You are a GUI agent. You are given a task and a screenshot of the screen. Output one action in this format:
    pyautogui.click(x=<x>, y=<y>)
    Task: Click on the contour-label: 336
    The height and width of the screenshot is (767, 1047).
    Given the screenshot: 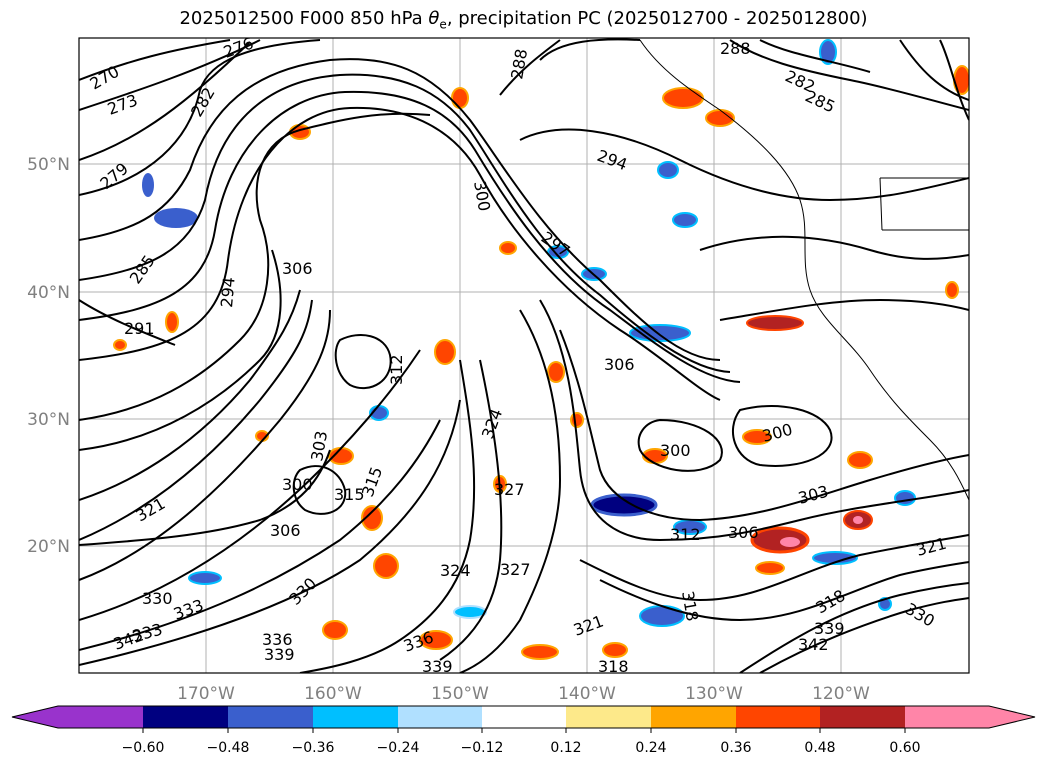 What is the action you would take?
    pyautogui.click(x=277, y=639)
    